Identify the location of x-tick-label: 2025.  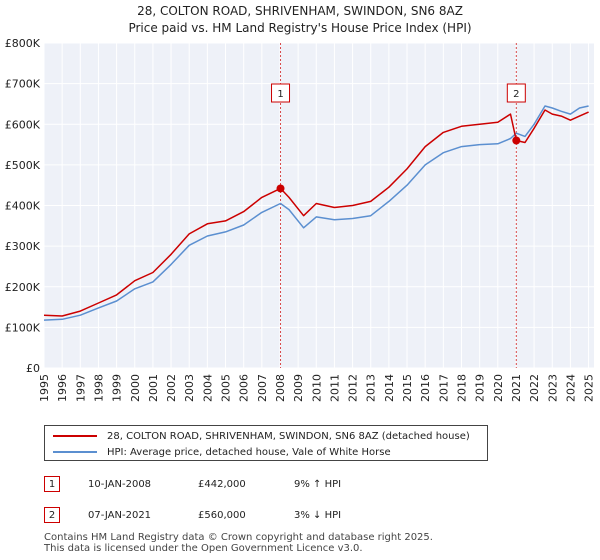
(589, 388).